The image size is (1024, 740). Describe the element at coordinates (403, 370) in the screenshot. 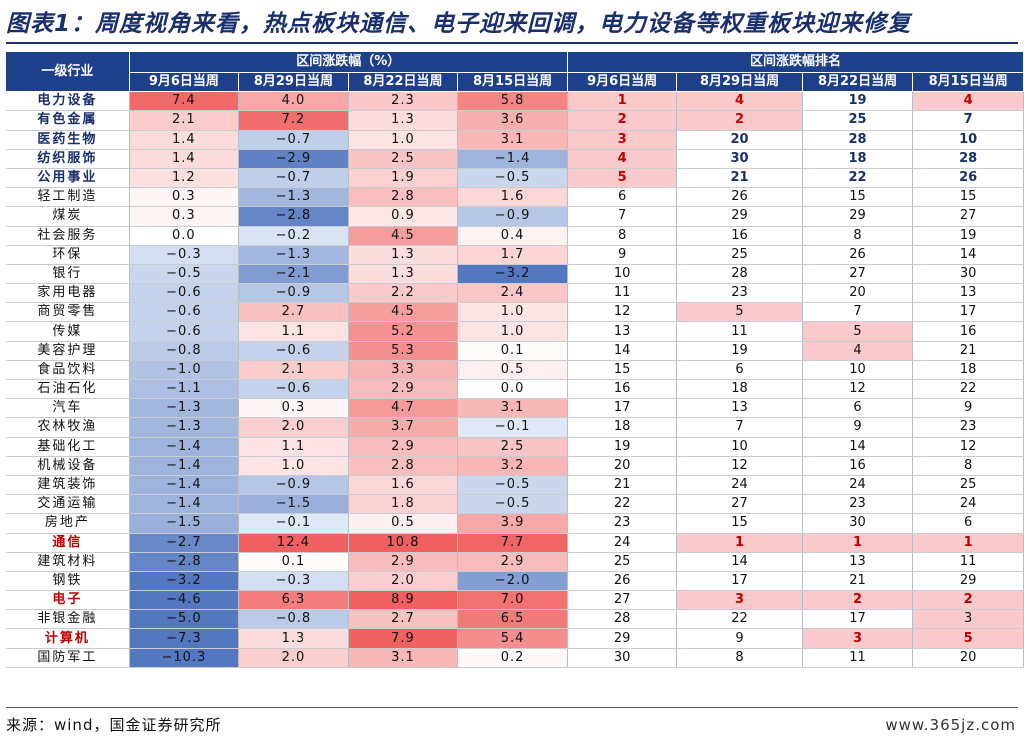

I see `change-cell: 3.3` at that location.